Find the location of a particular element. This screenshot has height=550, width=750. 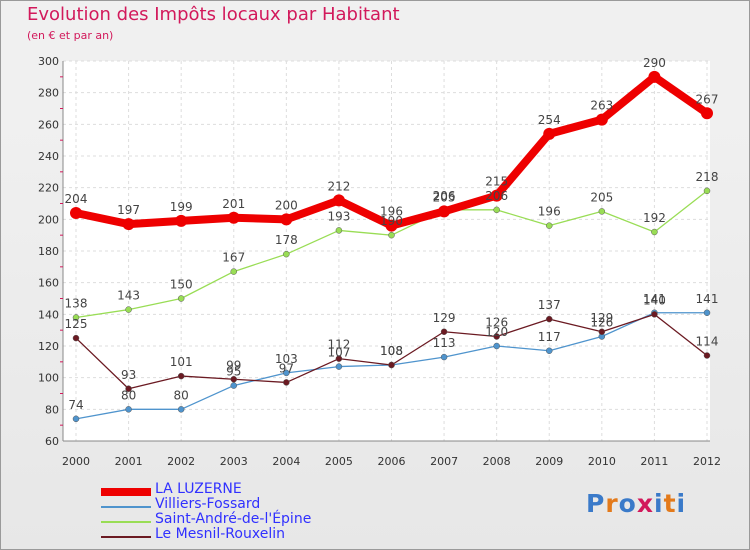

data-label: 190 is located at coordinates (391, 221).